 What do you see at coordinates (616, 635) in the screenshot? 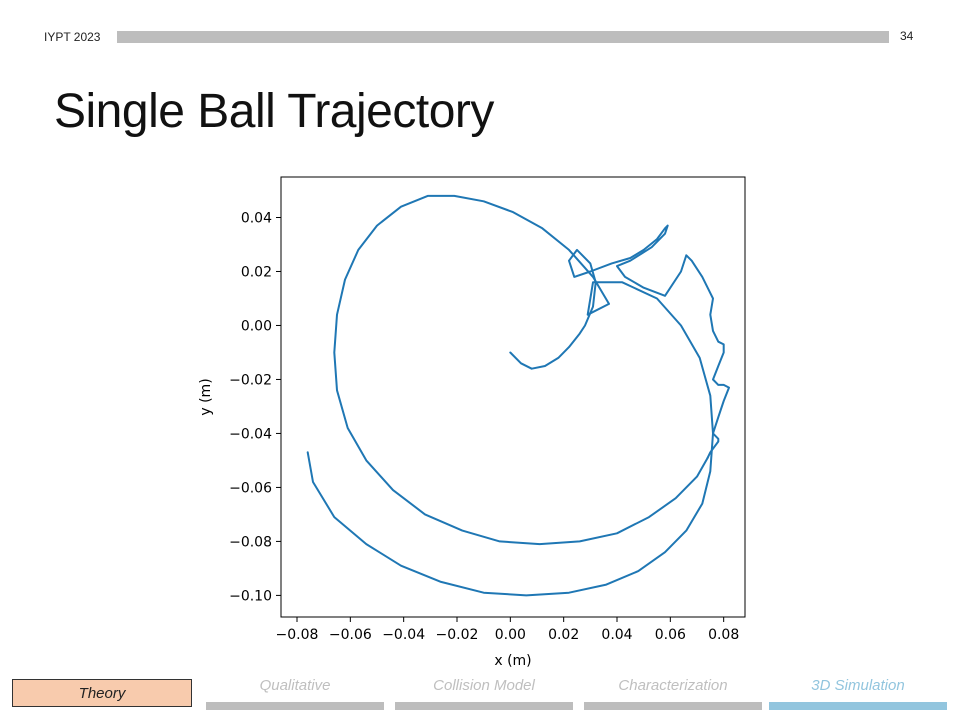
I see `x-tick-label: 0.04` at bounding box center [616, 635].